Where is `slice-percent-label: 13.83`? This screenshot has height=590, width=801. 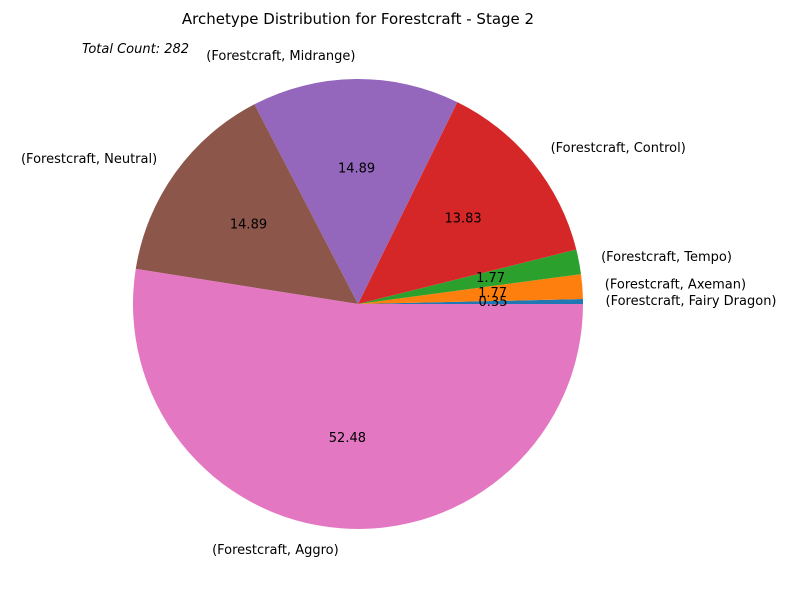 slice-percent-label: 13.83 is located at coordinates (462, 219).